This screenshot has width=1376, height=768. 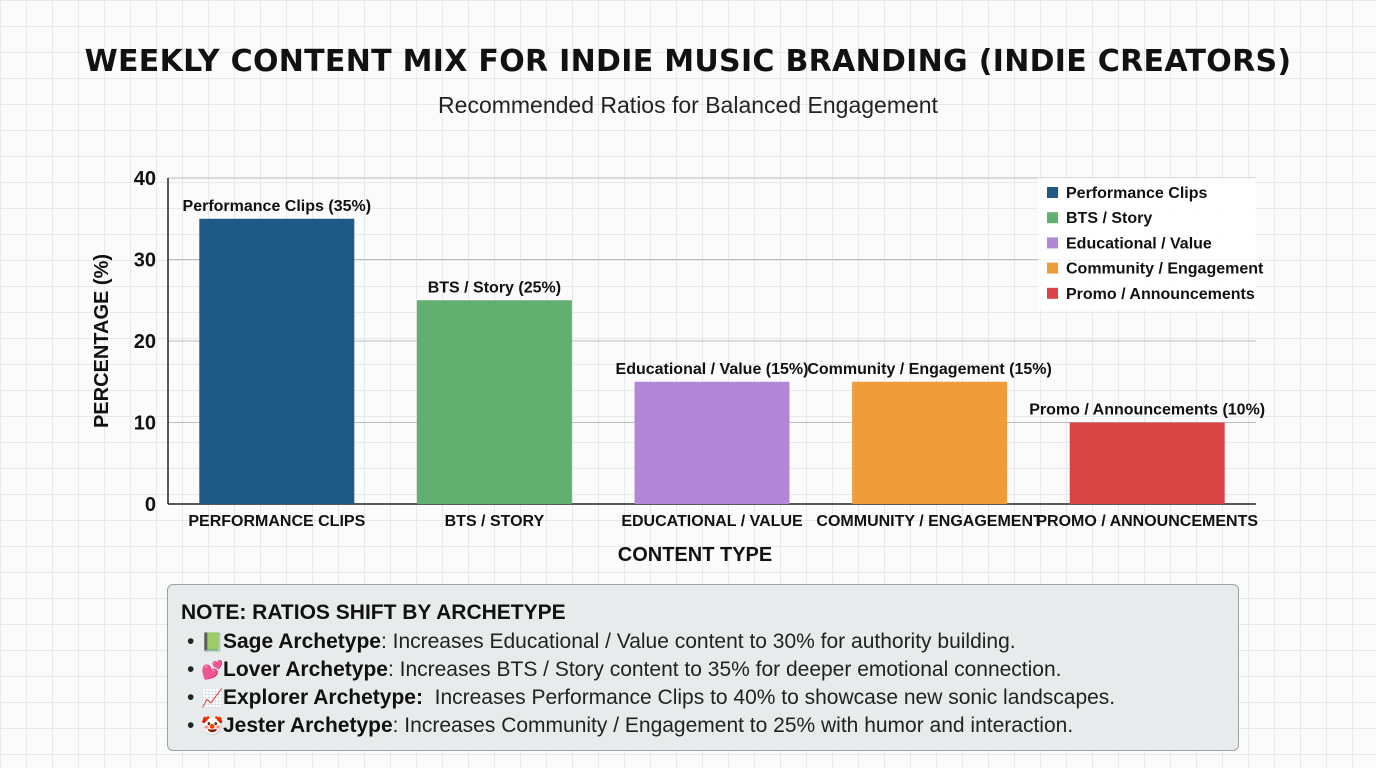 I want to click on legend-box, so click(x=1147, y=244).